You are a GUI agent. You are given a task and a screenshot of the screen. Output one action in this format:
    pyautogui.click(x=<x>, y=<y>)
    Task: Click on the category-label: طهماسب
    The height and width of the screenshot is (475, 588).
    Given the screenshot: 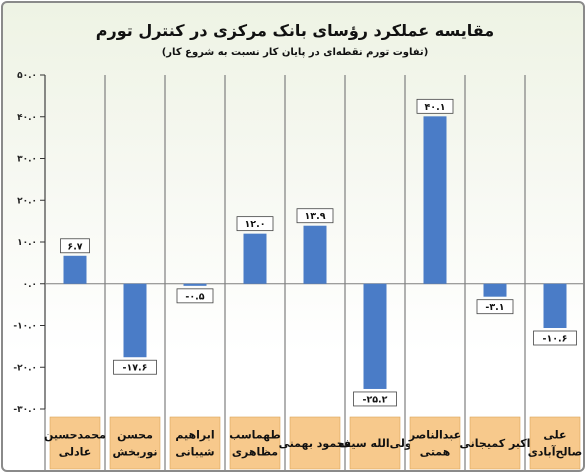 What is the action you would take?
    pyautogui.click(x=255, y=435)
    